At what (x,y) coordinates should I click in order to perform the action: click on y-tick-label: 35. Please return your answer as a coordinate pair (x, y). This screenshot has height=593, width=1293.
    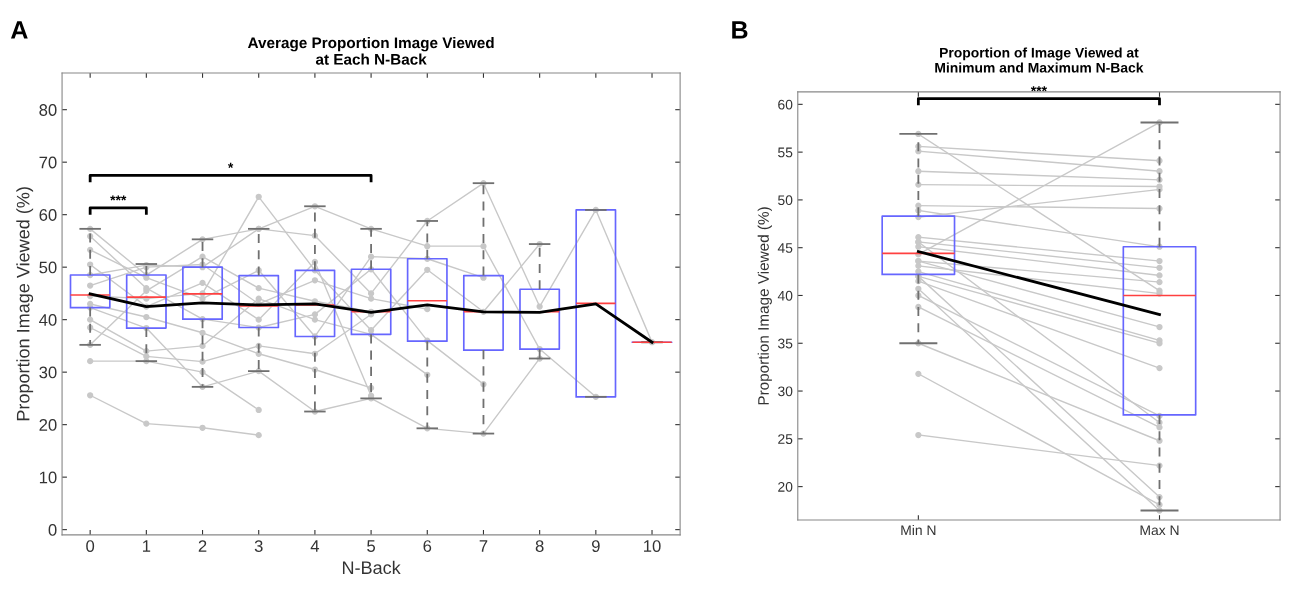
    Looking at the image, I should click on (785, 343).